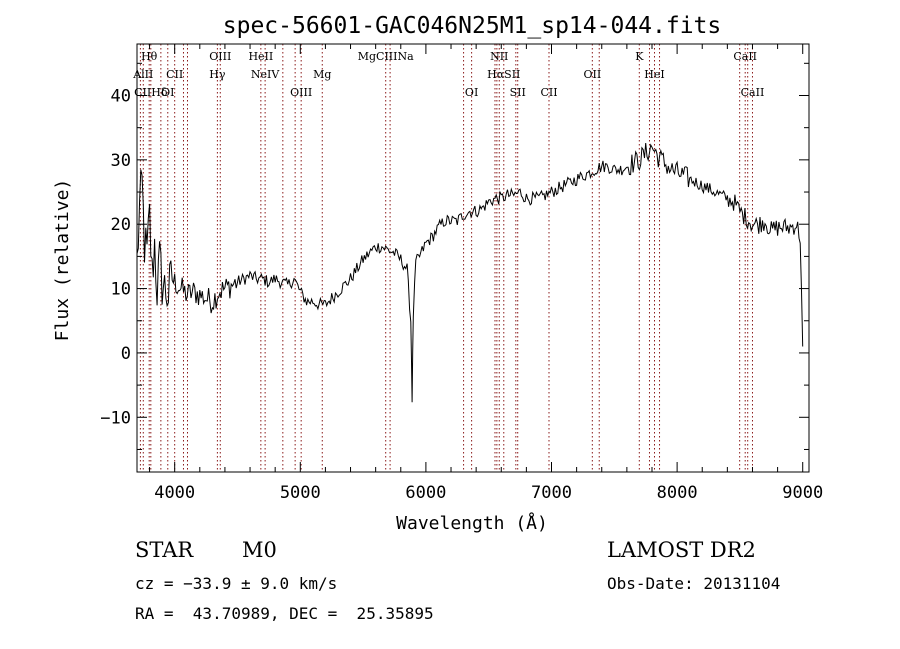 This screenshot has width=900, height=649. Describe the element at coordinates (236, 583) in the screenshot. I see `velocity-readout: cz = −33.9 ± 9.0 km/s` at that location.